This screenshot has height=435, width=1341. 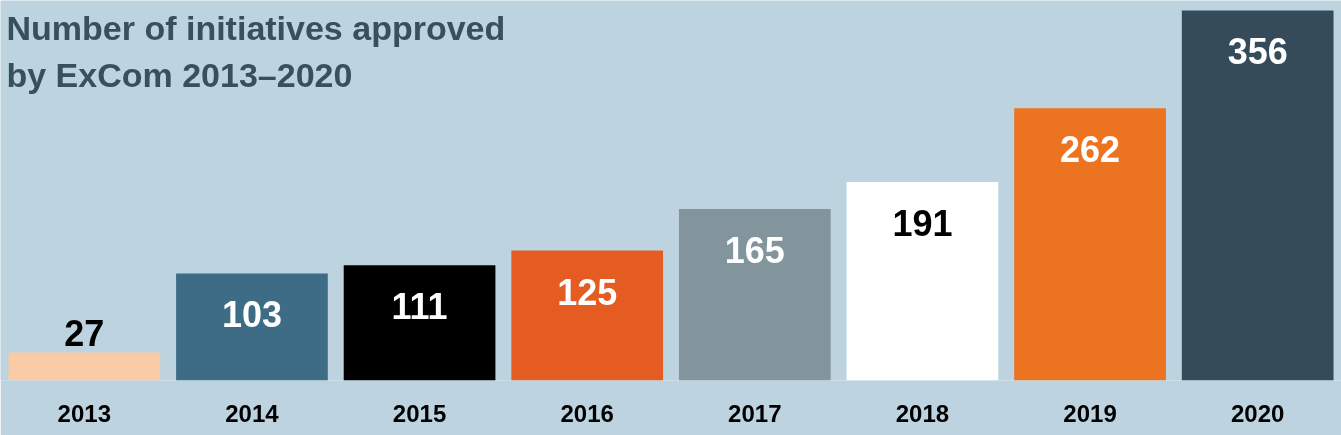 What do you see at coordinates (1090, 413) in the screenshot?
I see `x-tick-label: 2019` at bounding box center [1090, 413].